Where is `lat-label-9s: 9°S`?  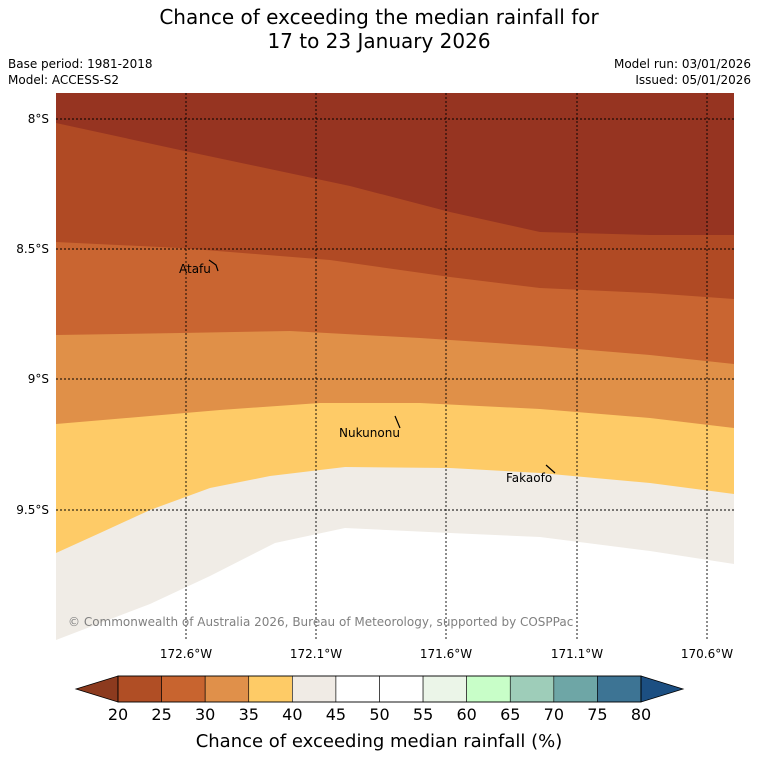
lat-label-9s: 9°S is located at coordinates (38, 379).